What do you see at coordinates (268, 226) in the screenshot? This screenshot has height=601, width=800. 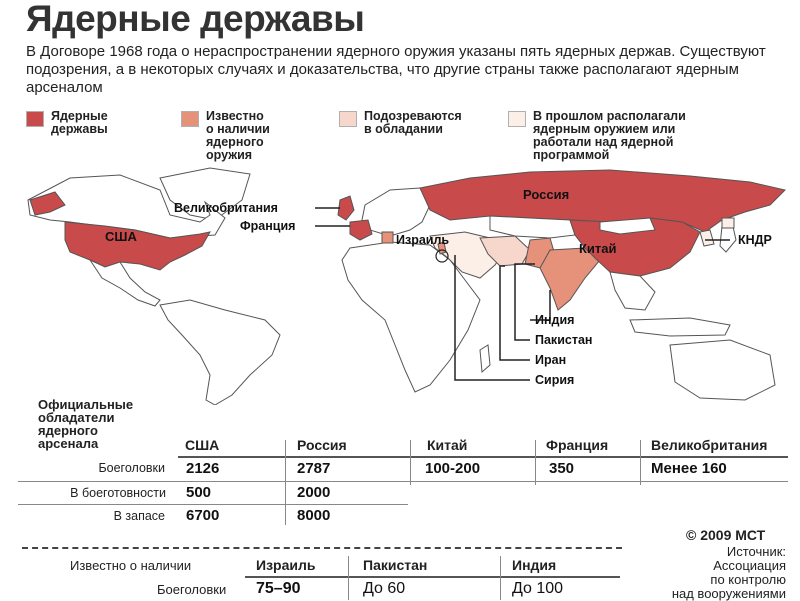 I see `map-label-france: Франция` at bounding box center [268, 226].